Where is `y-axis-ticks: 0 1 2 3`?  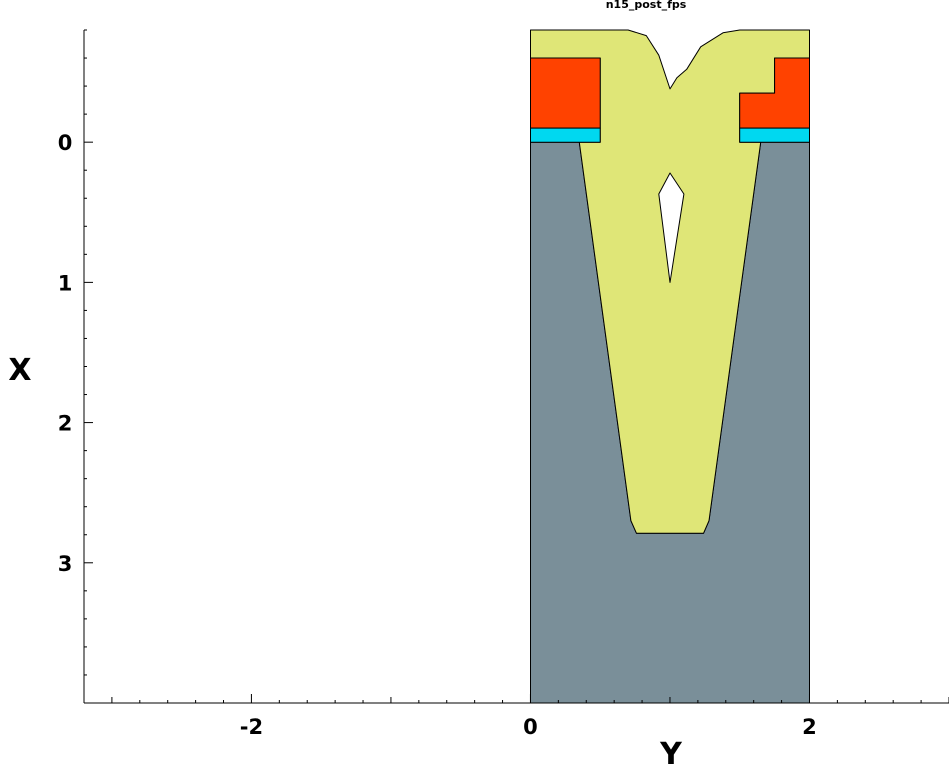 y-axis-ticks: 0 1 2 3 is located at coordinates (75, 366).